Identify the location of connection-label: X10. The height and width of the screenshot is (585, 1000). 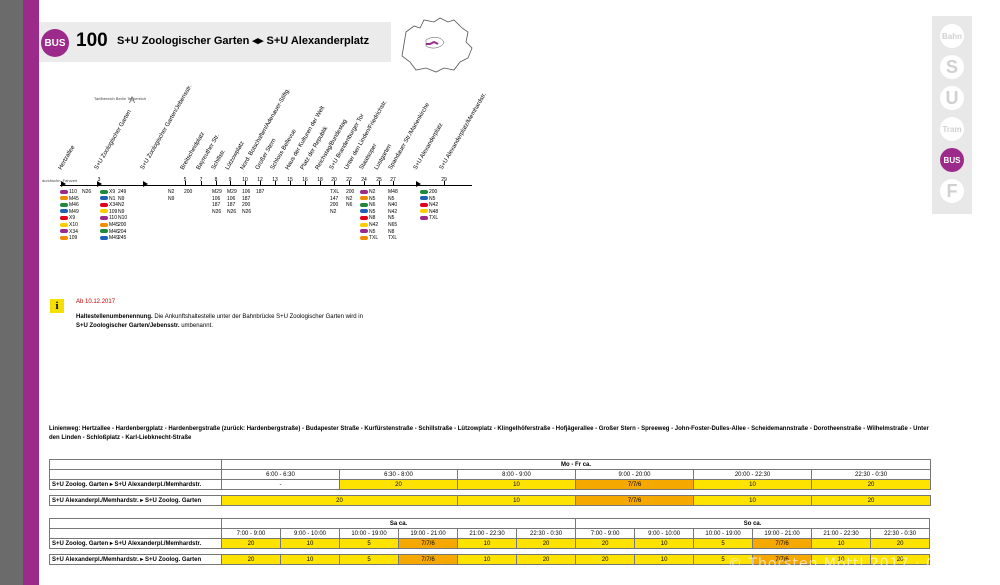
(73, 224).